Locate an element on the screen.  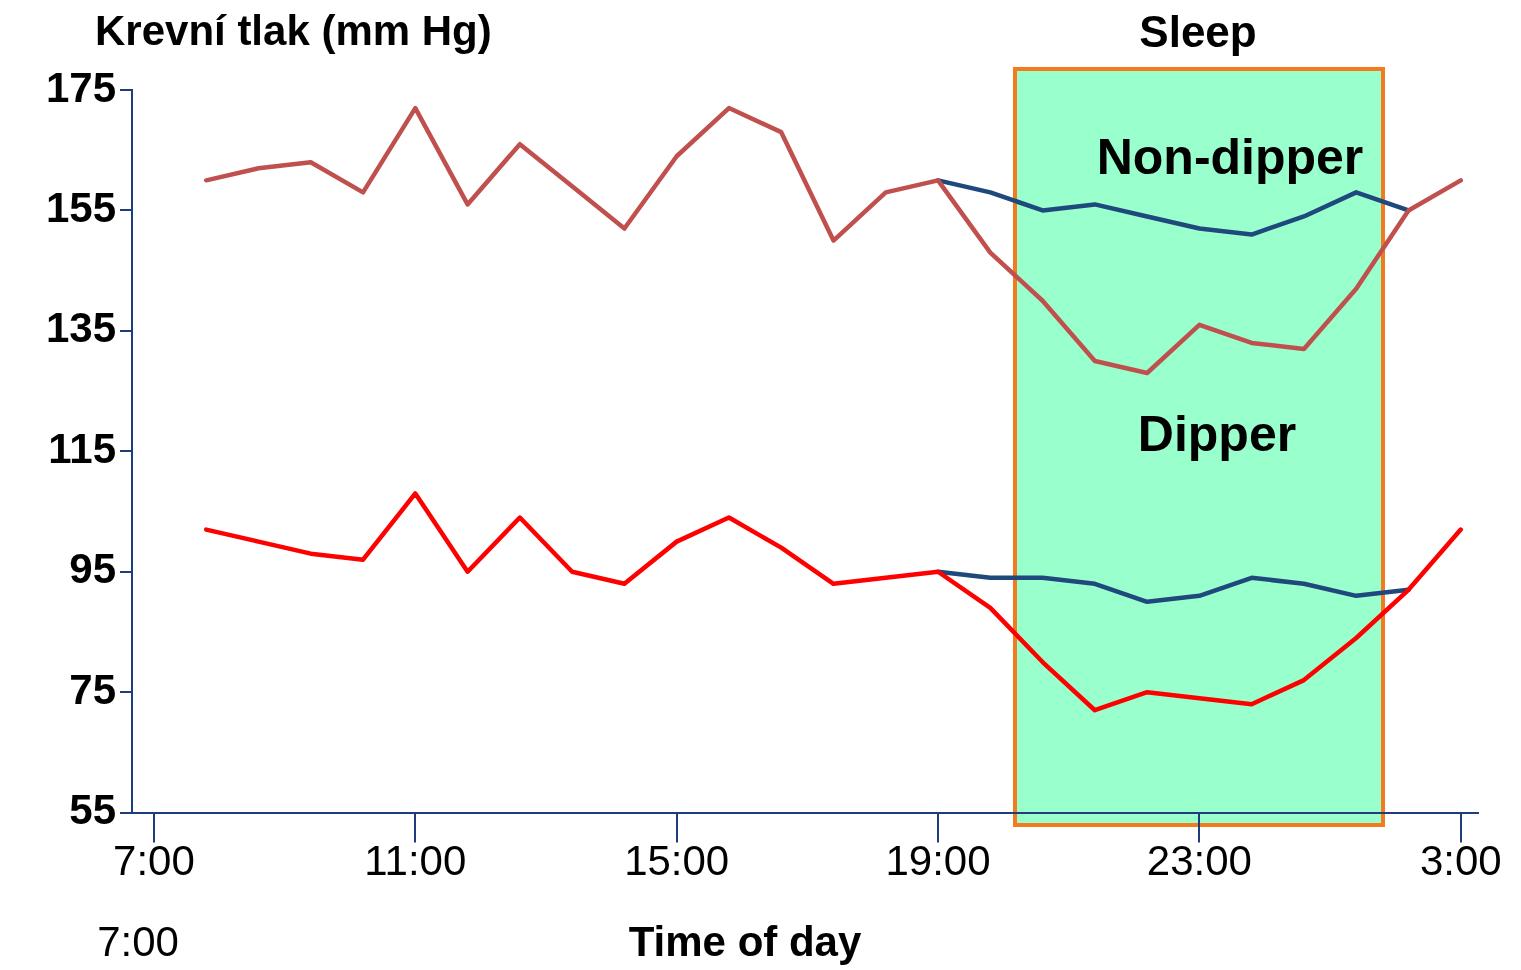
text: Sleep is located at coordinates (1198, 32).